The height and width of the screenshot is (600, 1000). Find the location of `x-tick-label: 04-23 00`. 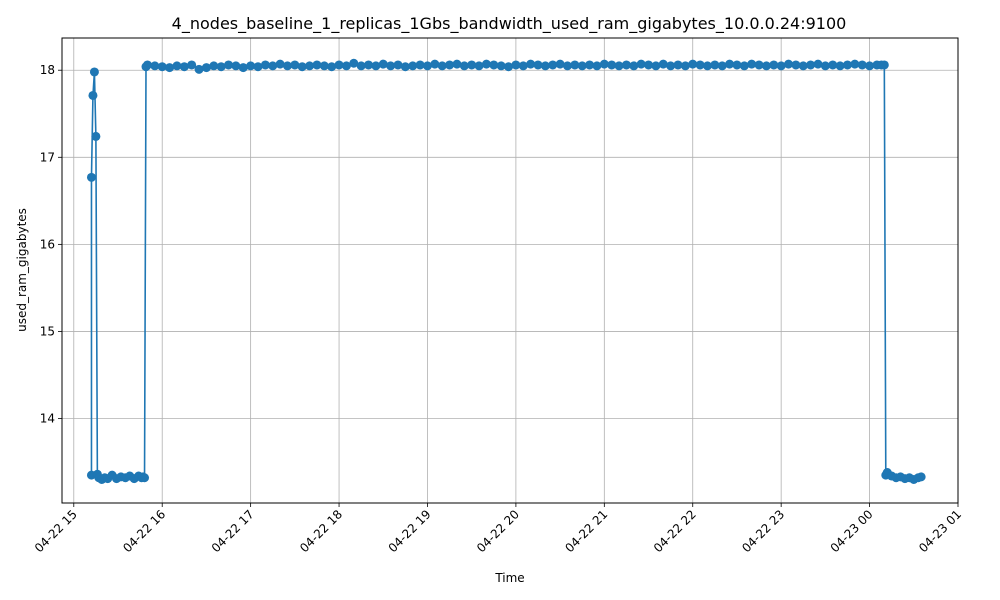

x-tick-label: 04-23 00 is located at coordinates (852, 531).